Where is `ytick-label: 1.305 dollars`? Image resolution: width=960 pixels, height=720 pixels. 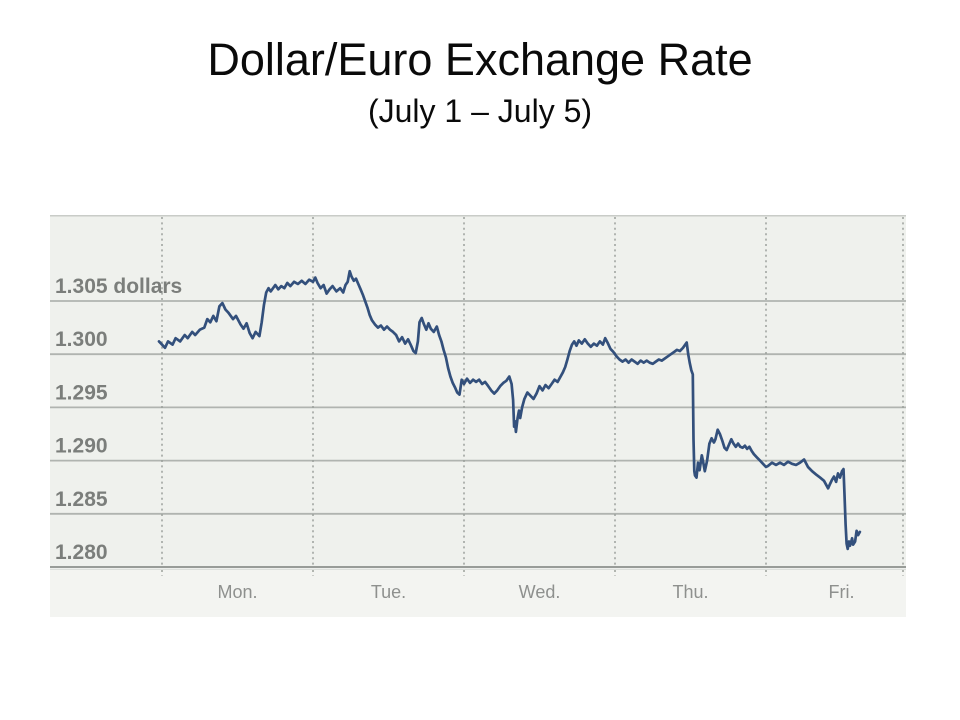 ytick-label: 1.305 dollars is located at coordinates (118, 286).